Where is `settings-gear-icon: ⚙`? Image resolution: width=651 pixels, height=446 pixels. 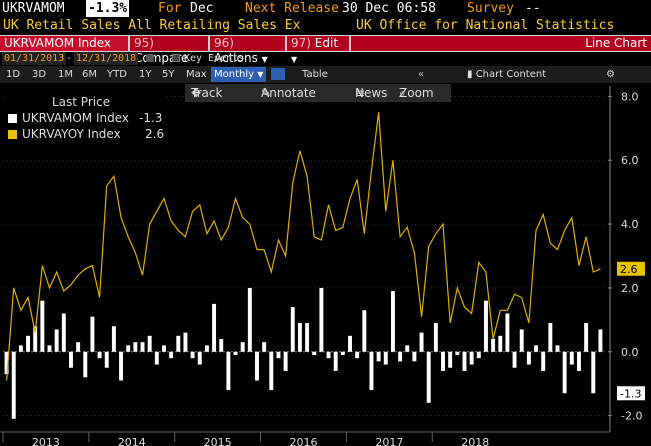
settings-gear-icon: ⚙ is located at coordinates (610, 74).